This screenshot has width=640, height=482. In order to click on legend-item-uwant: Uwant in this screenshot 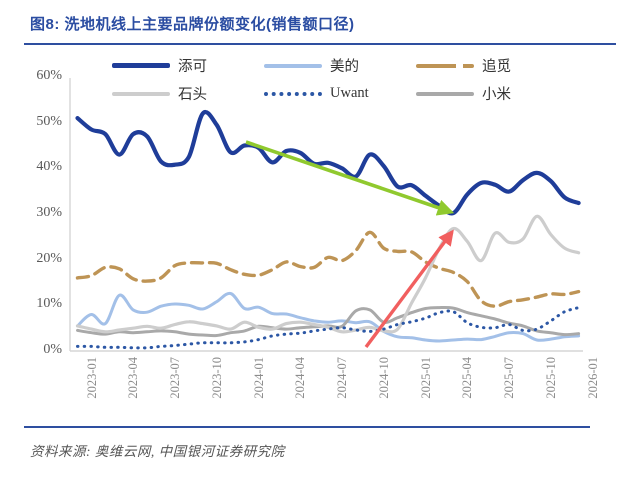, I will do `click(340, 93)`.